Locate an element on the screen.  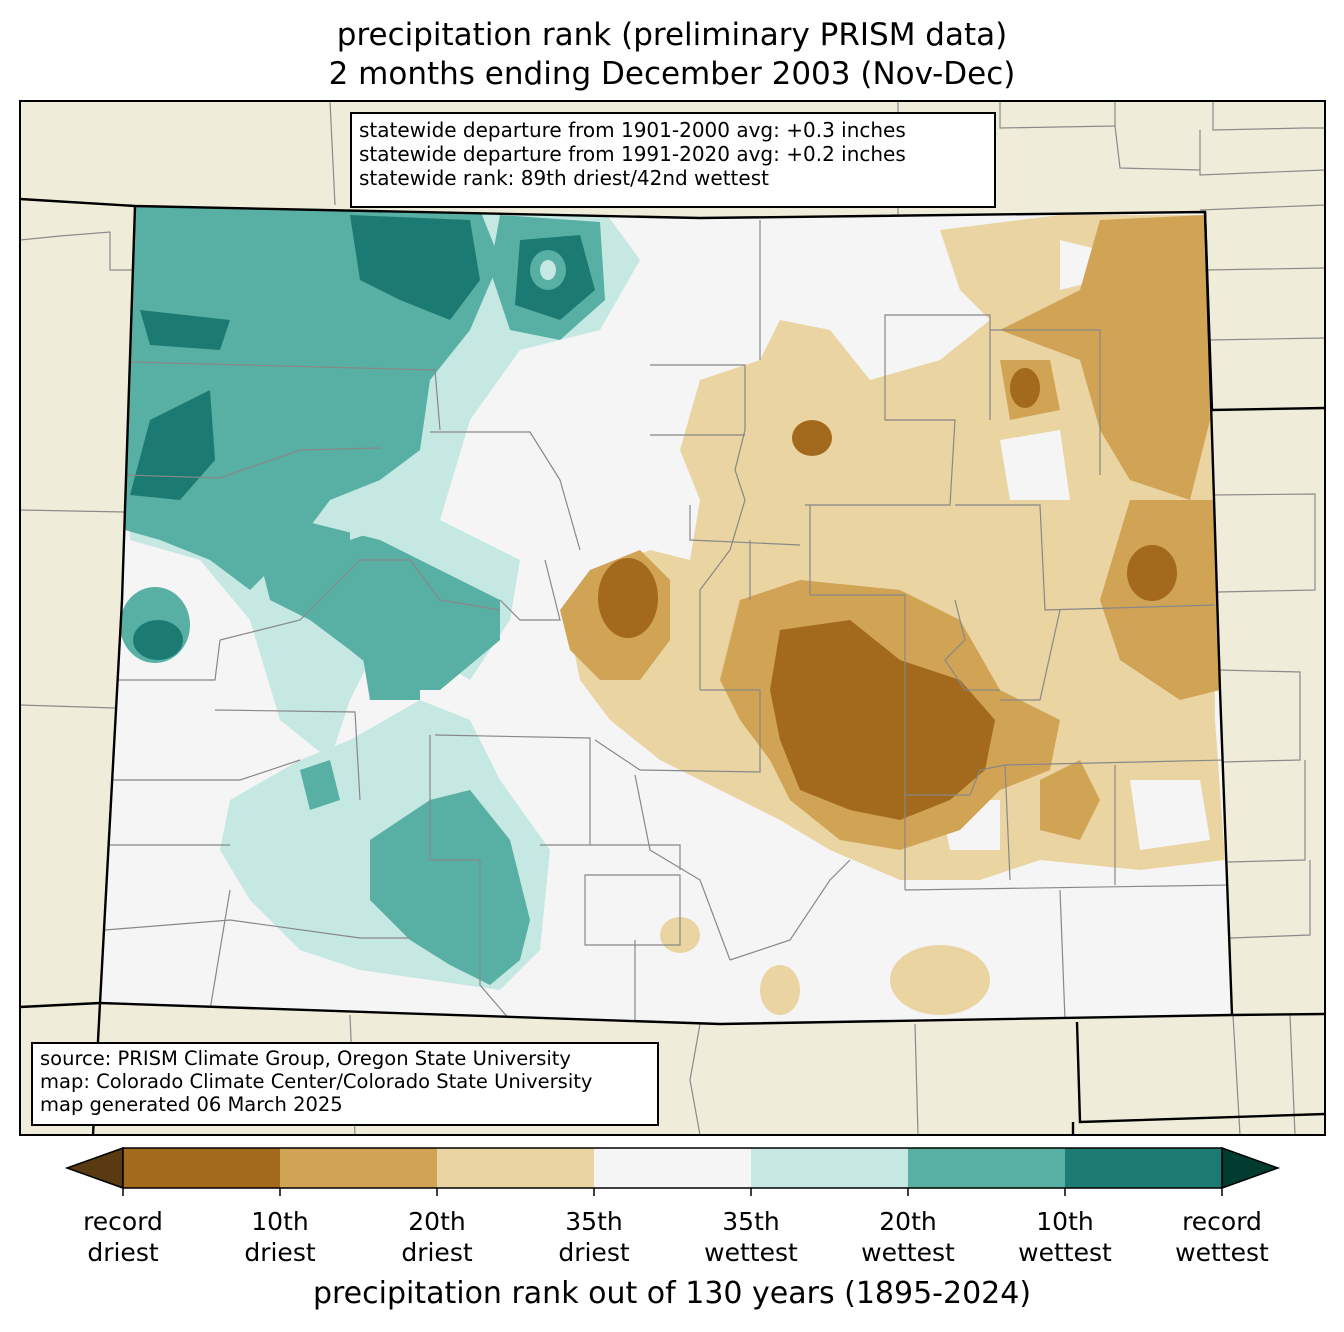
colorbar-extend-over is located at coordinates (1251, 1168).